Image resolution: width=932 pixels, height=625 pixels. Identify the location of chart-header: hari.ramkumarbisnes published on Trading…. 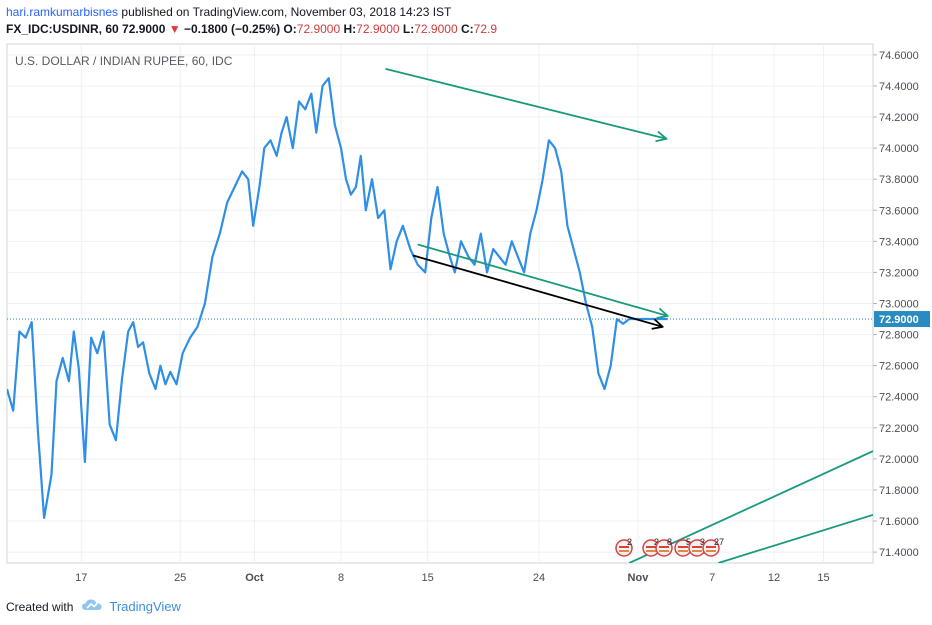
(251, 21).